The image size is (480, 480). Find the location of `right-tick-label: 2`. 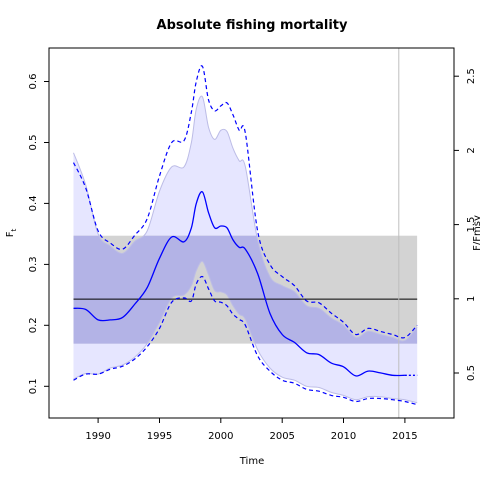

right-tick-label: 2 is located at coordinates (471, 150).